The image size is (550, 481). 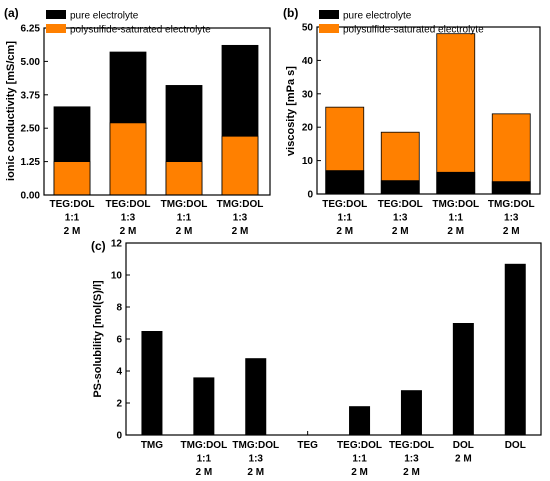 What do you see at coordinates (31, 95) in the screenshot?
I see `y-tick-label: 3.75` at bounding box center [31, 95].